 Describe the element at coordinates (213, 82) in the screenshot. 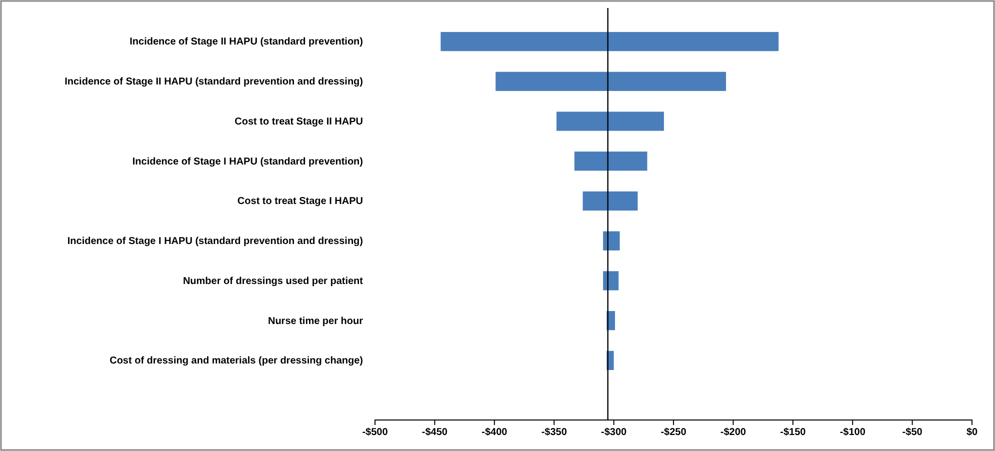

I see `y-tick-label: Incidence of Stage II HAPU (standard prevention and dressing)` at that location.